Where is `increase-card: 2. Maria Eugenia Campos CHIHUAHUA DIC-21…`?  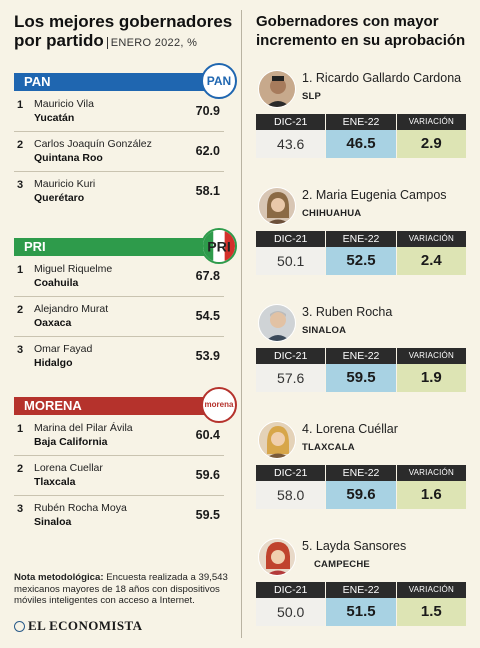
increase-card: 2. Maria Eugenia Campos CHIHUAHUA DIC-21… is located at coordinates (361, 243).